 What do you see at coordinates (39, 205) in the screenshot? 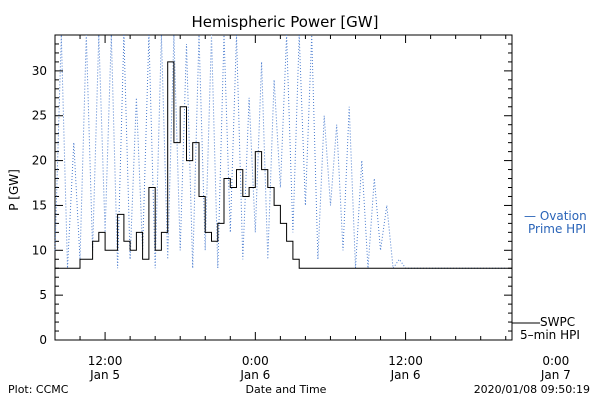
I see `y-tick-label: 15` at bounding box center [39, 205].